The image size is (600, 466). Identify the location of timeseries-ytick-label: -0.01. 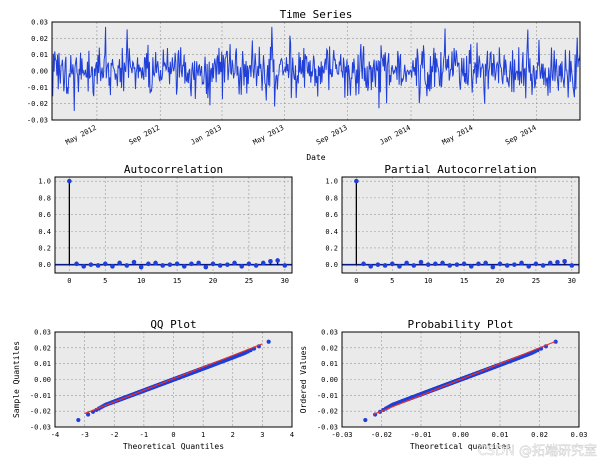
(37, 88).